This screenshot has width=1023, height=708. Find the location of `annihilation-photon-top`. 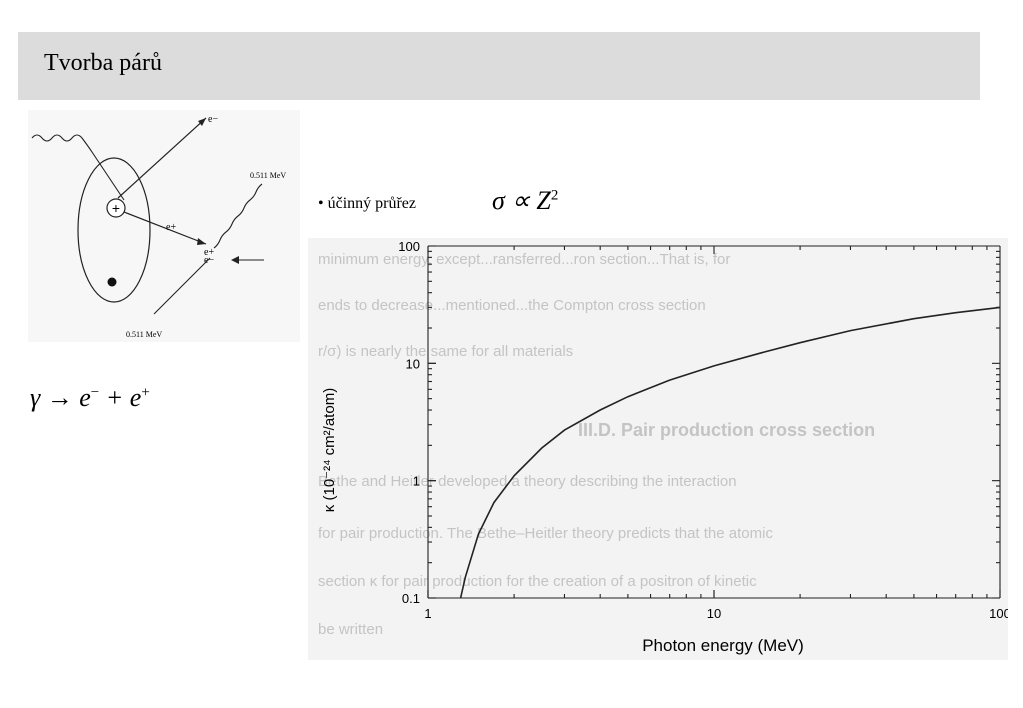

annihilation-photon-top is located at coordinates (238, 216).